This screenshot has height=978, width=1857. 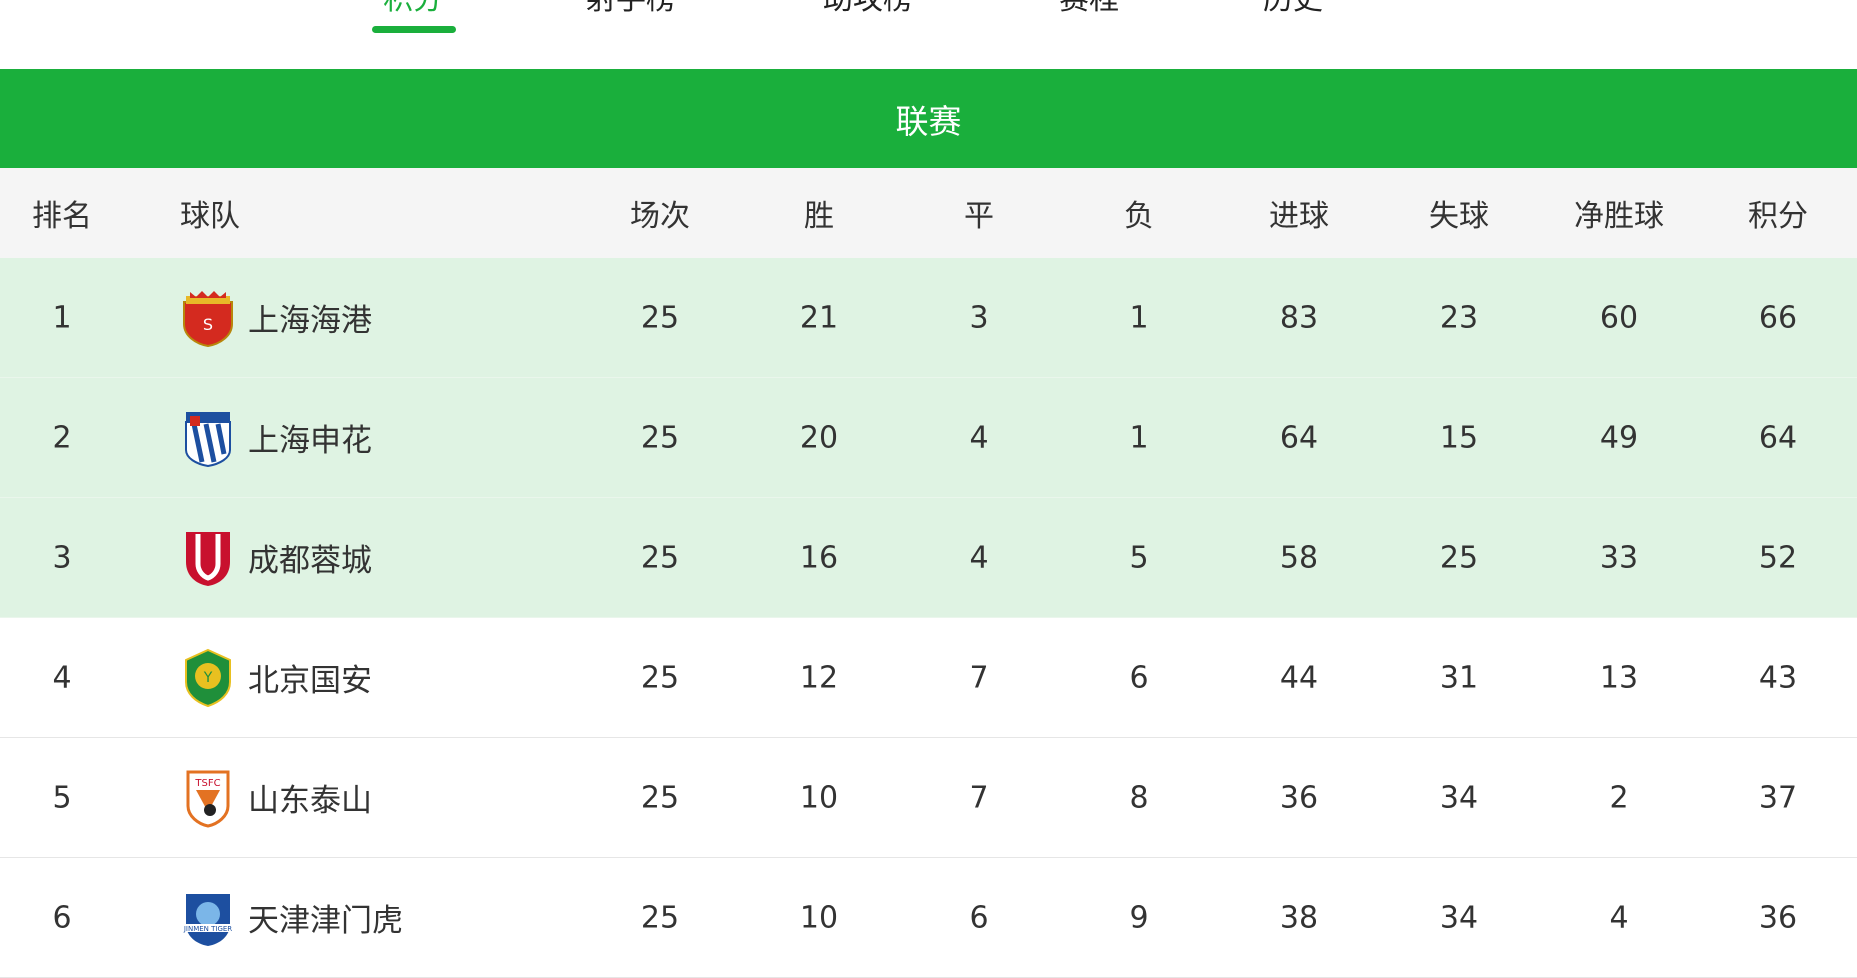 I want to click on lost: 6, so click(x=1139, y=677).